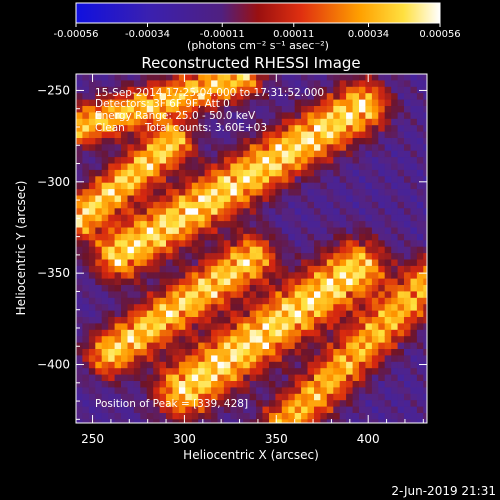 The width and height of the screenshot is (500, 500). I want to click on colorbar-gradient, so click(258, 13).